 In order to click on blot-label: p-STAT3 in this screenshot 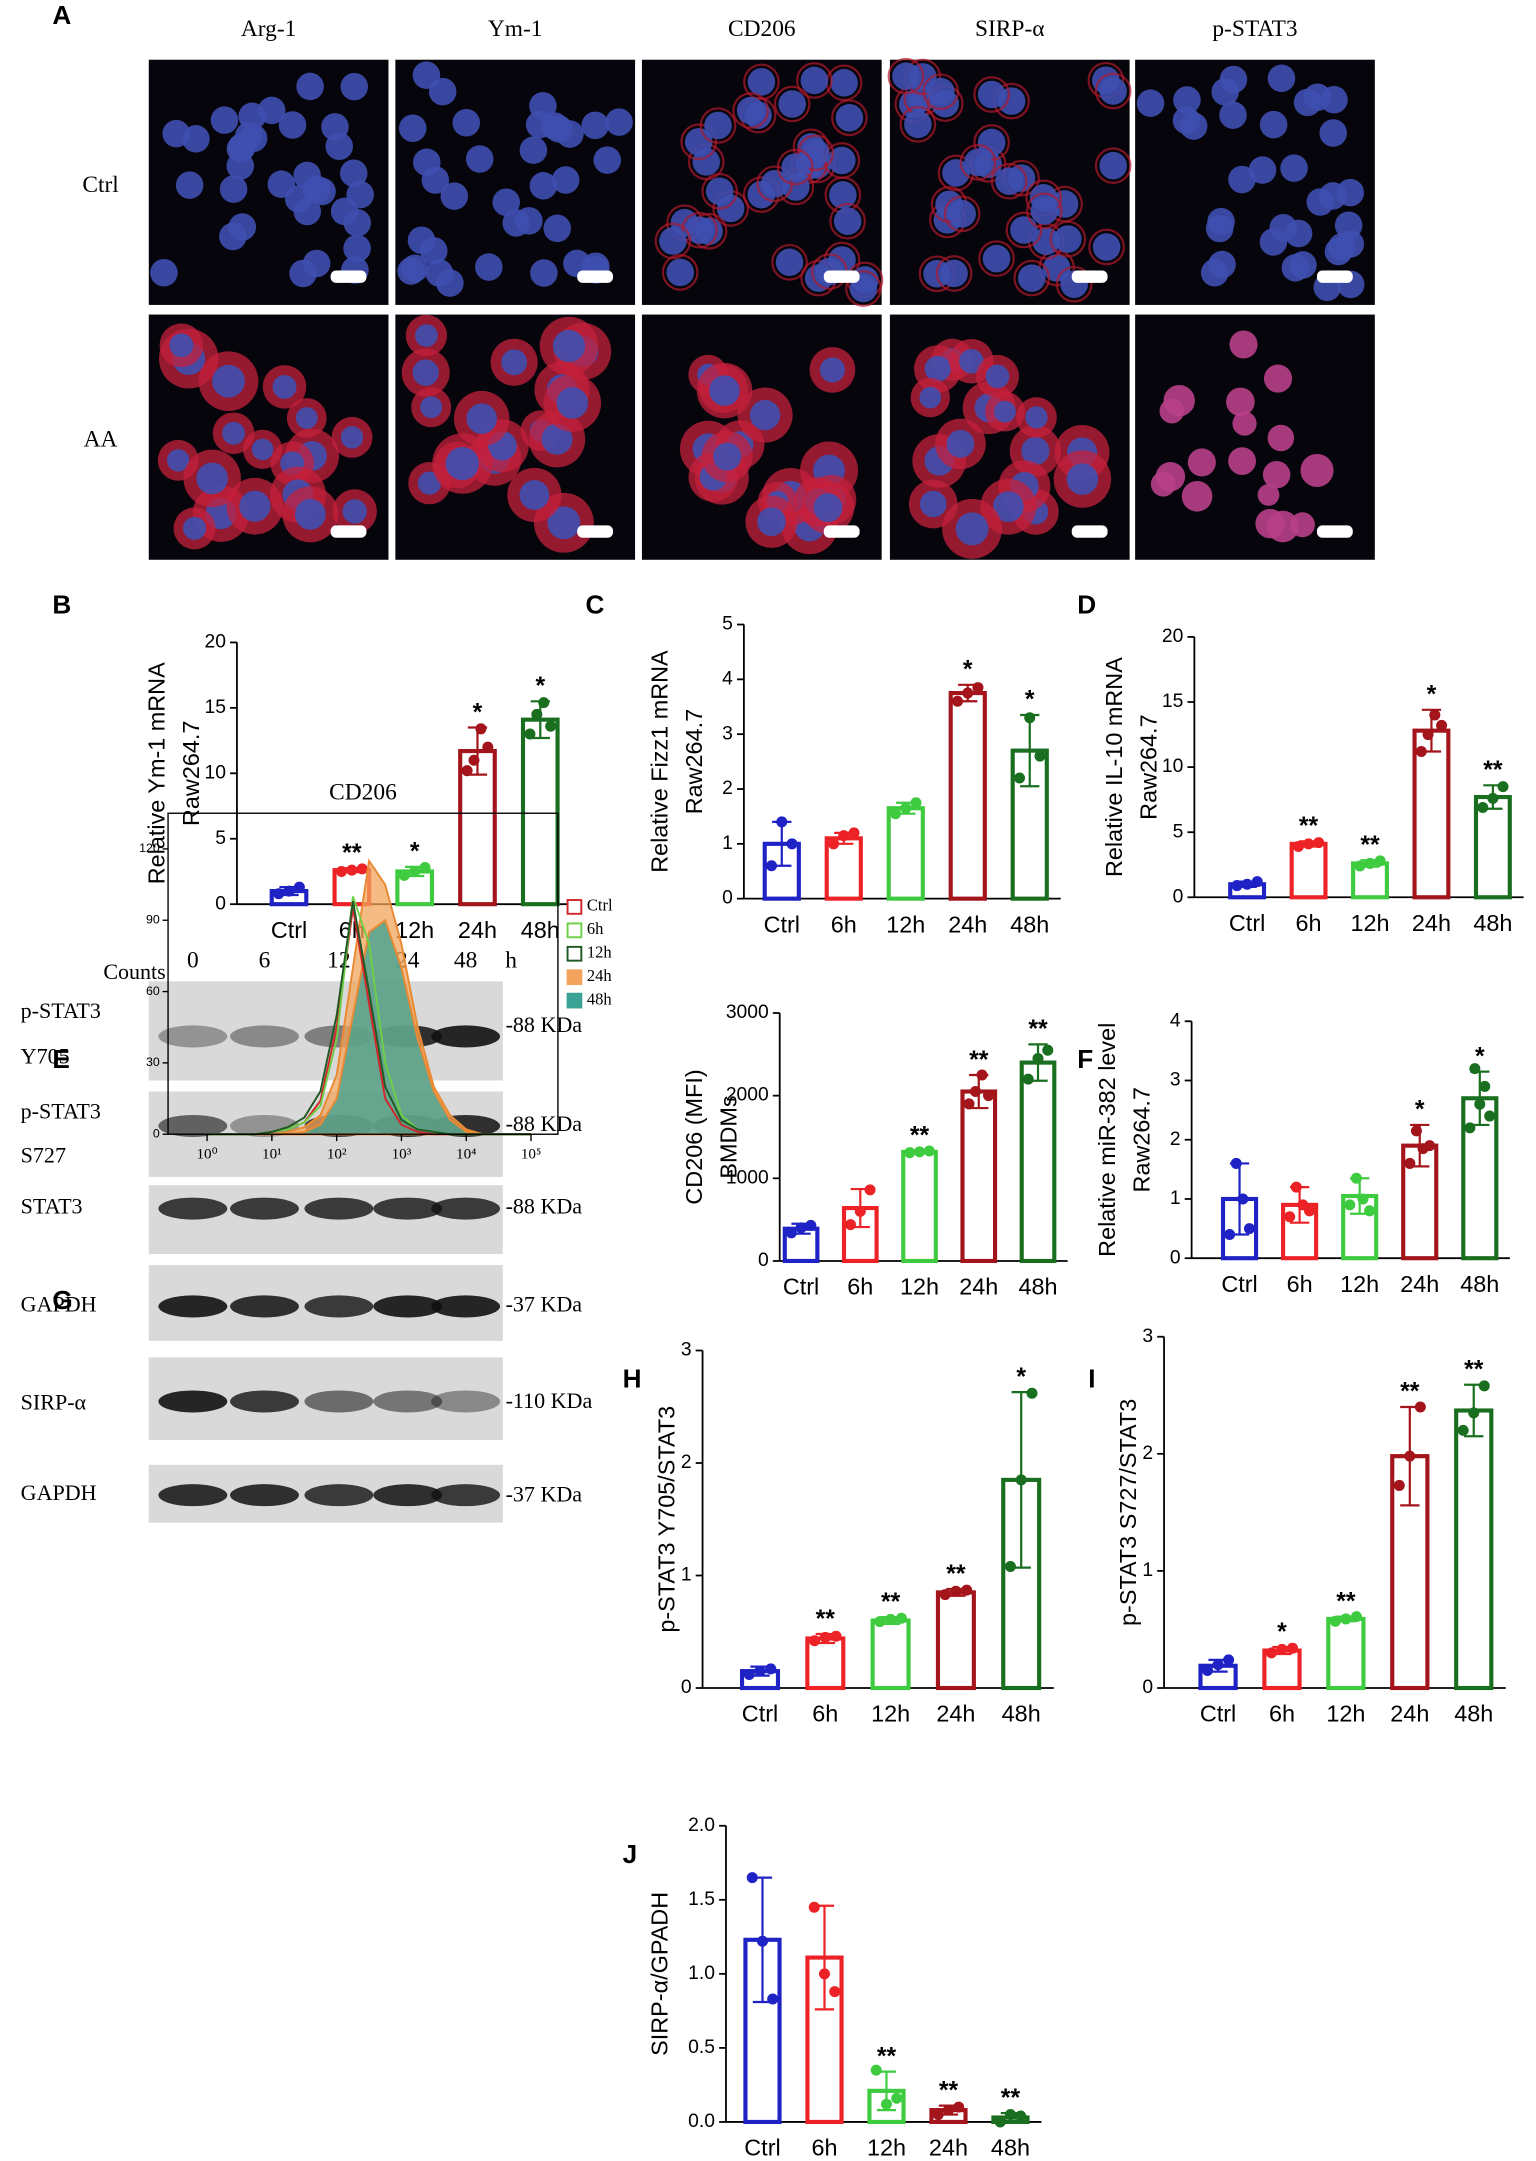, I will do `click(61, 1111)`.